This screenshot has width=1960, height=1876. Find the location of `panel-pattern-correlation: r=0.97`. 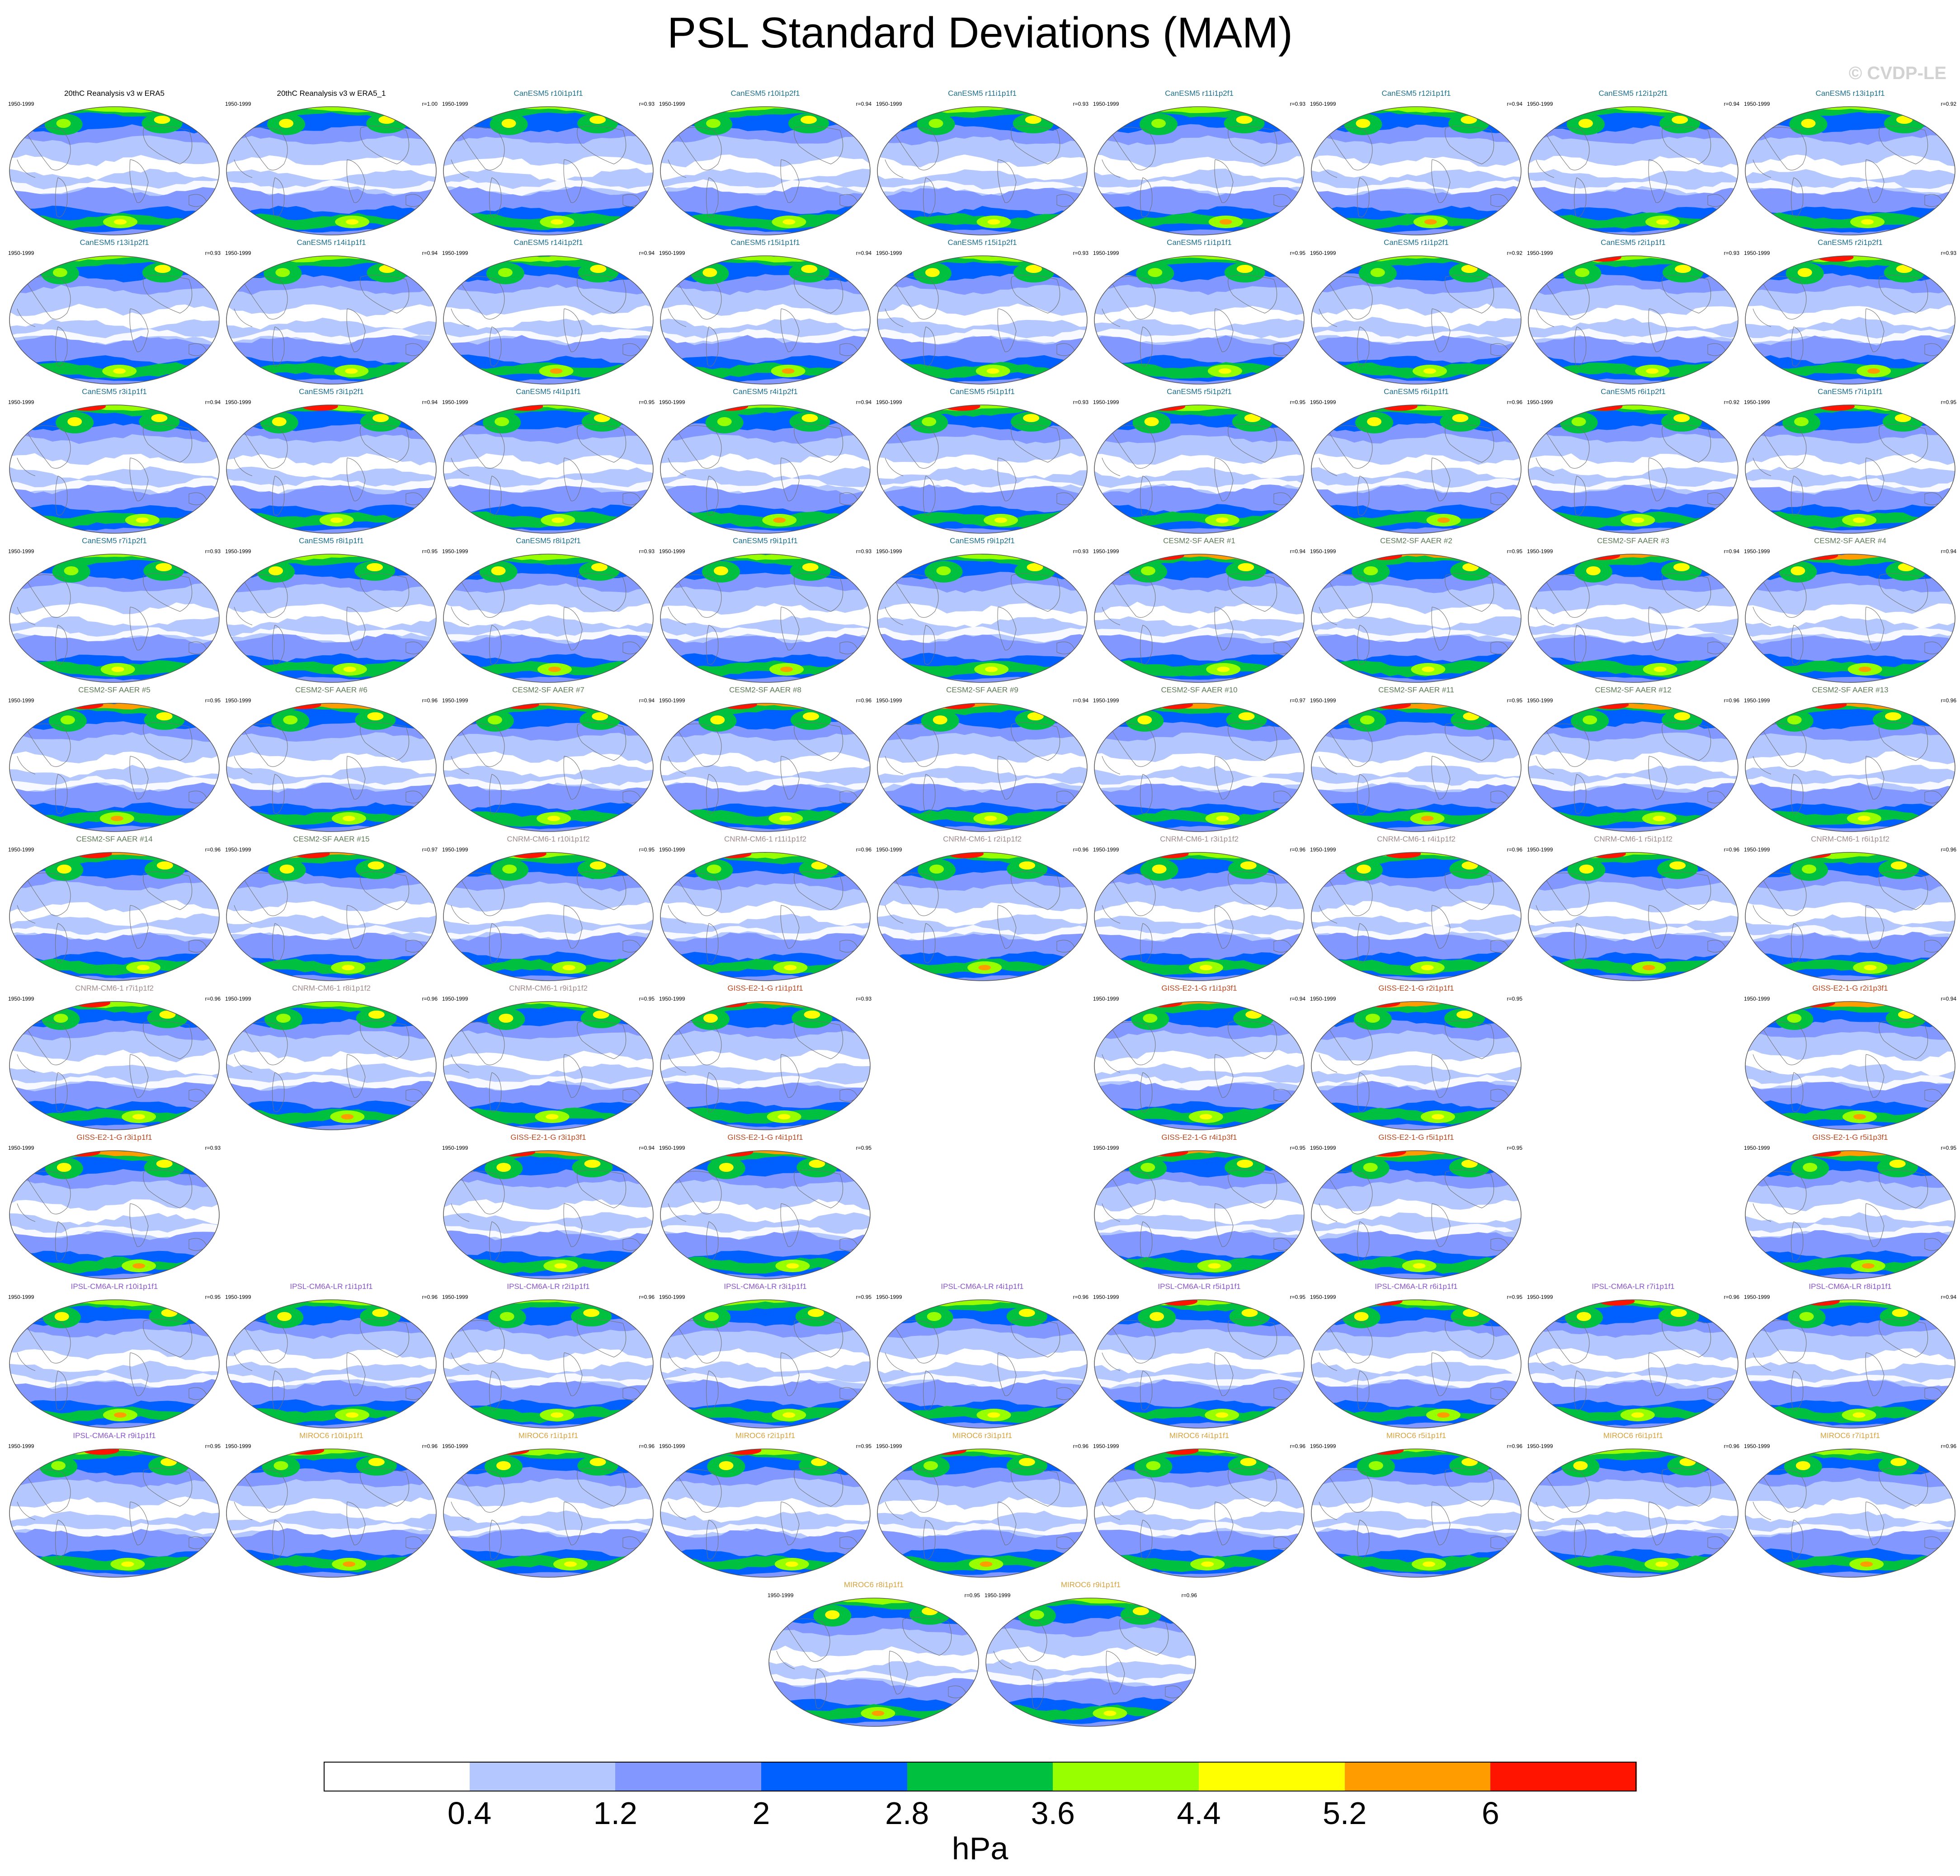

panel-pattern-correlation: r=0.97 is located at coordinates (1297, 700).